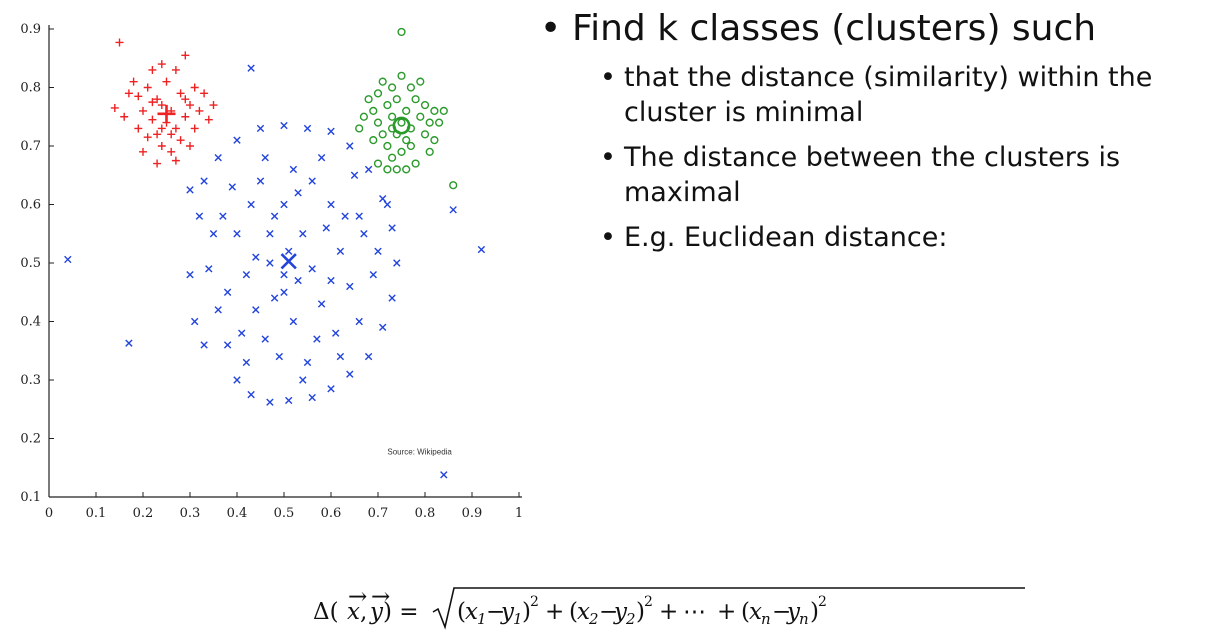 Image resolution: width=1222 pixels, height=642 pixels. Describe the element at coordinates (471, 612) in the screenshot. I see `svg-text: x` at that location.